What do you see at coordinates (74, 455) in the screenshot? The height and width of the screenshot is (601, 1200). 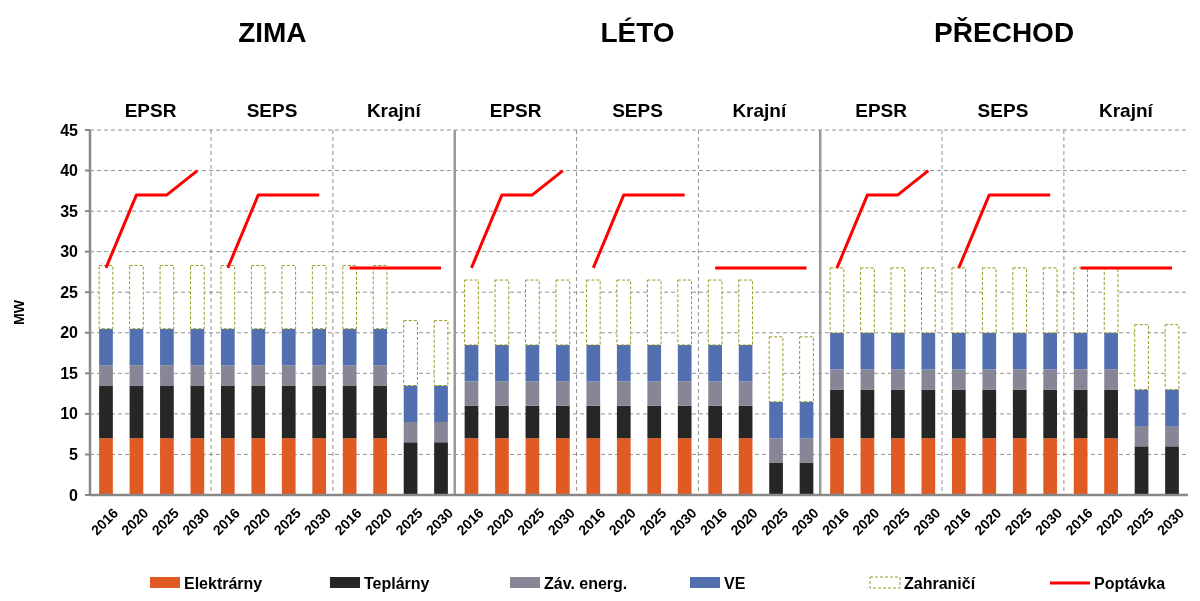 I see `y-tick-label: 5` at bounding box center [74, 455].